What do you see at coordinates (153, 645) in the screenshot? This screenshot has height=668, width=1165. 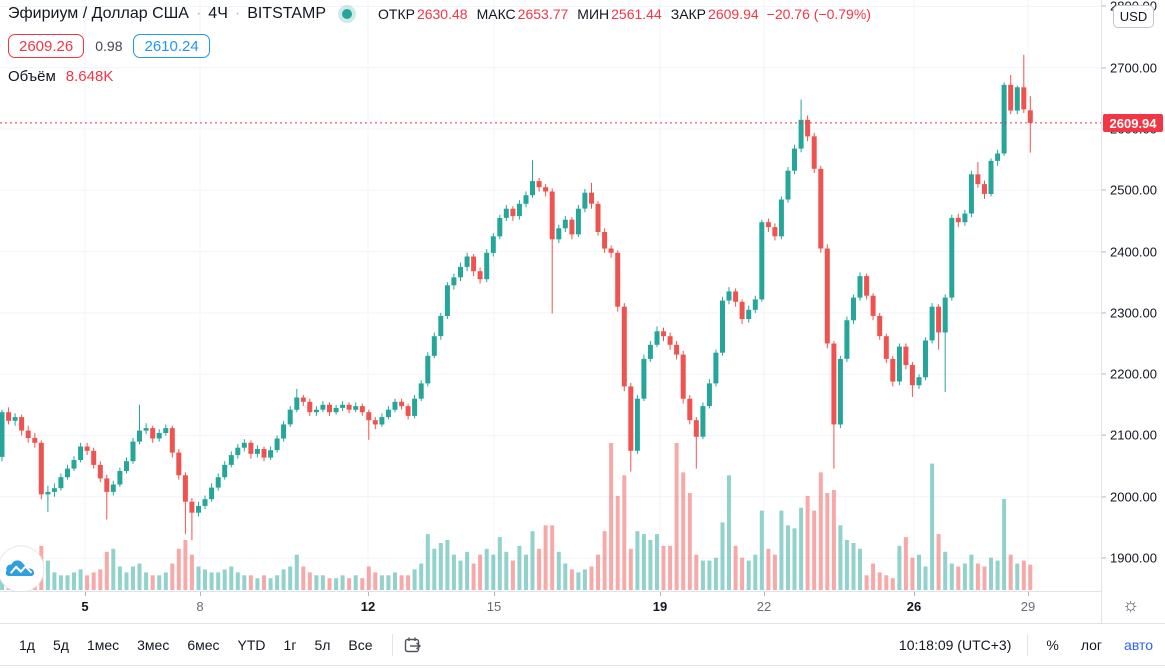 I see `range-button-3мес: 3мес` at bounding box center [153, 645].